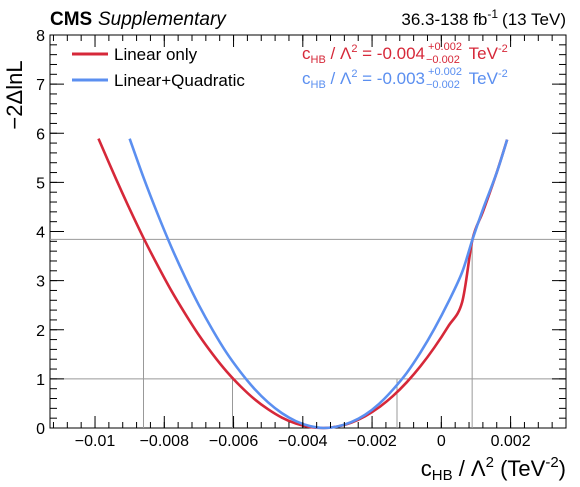  Describe the element at coordinates (14, 94) in the screenshot. I see `y-axis-label: −2ΔlnL` at that location.